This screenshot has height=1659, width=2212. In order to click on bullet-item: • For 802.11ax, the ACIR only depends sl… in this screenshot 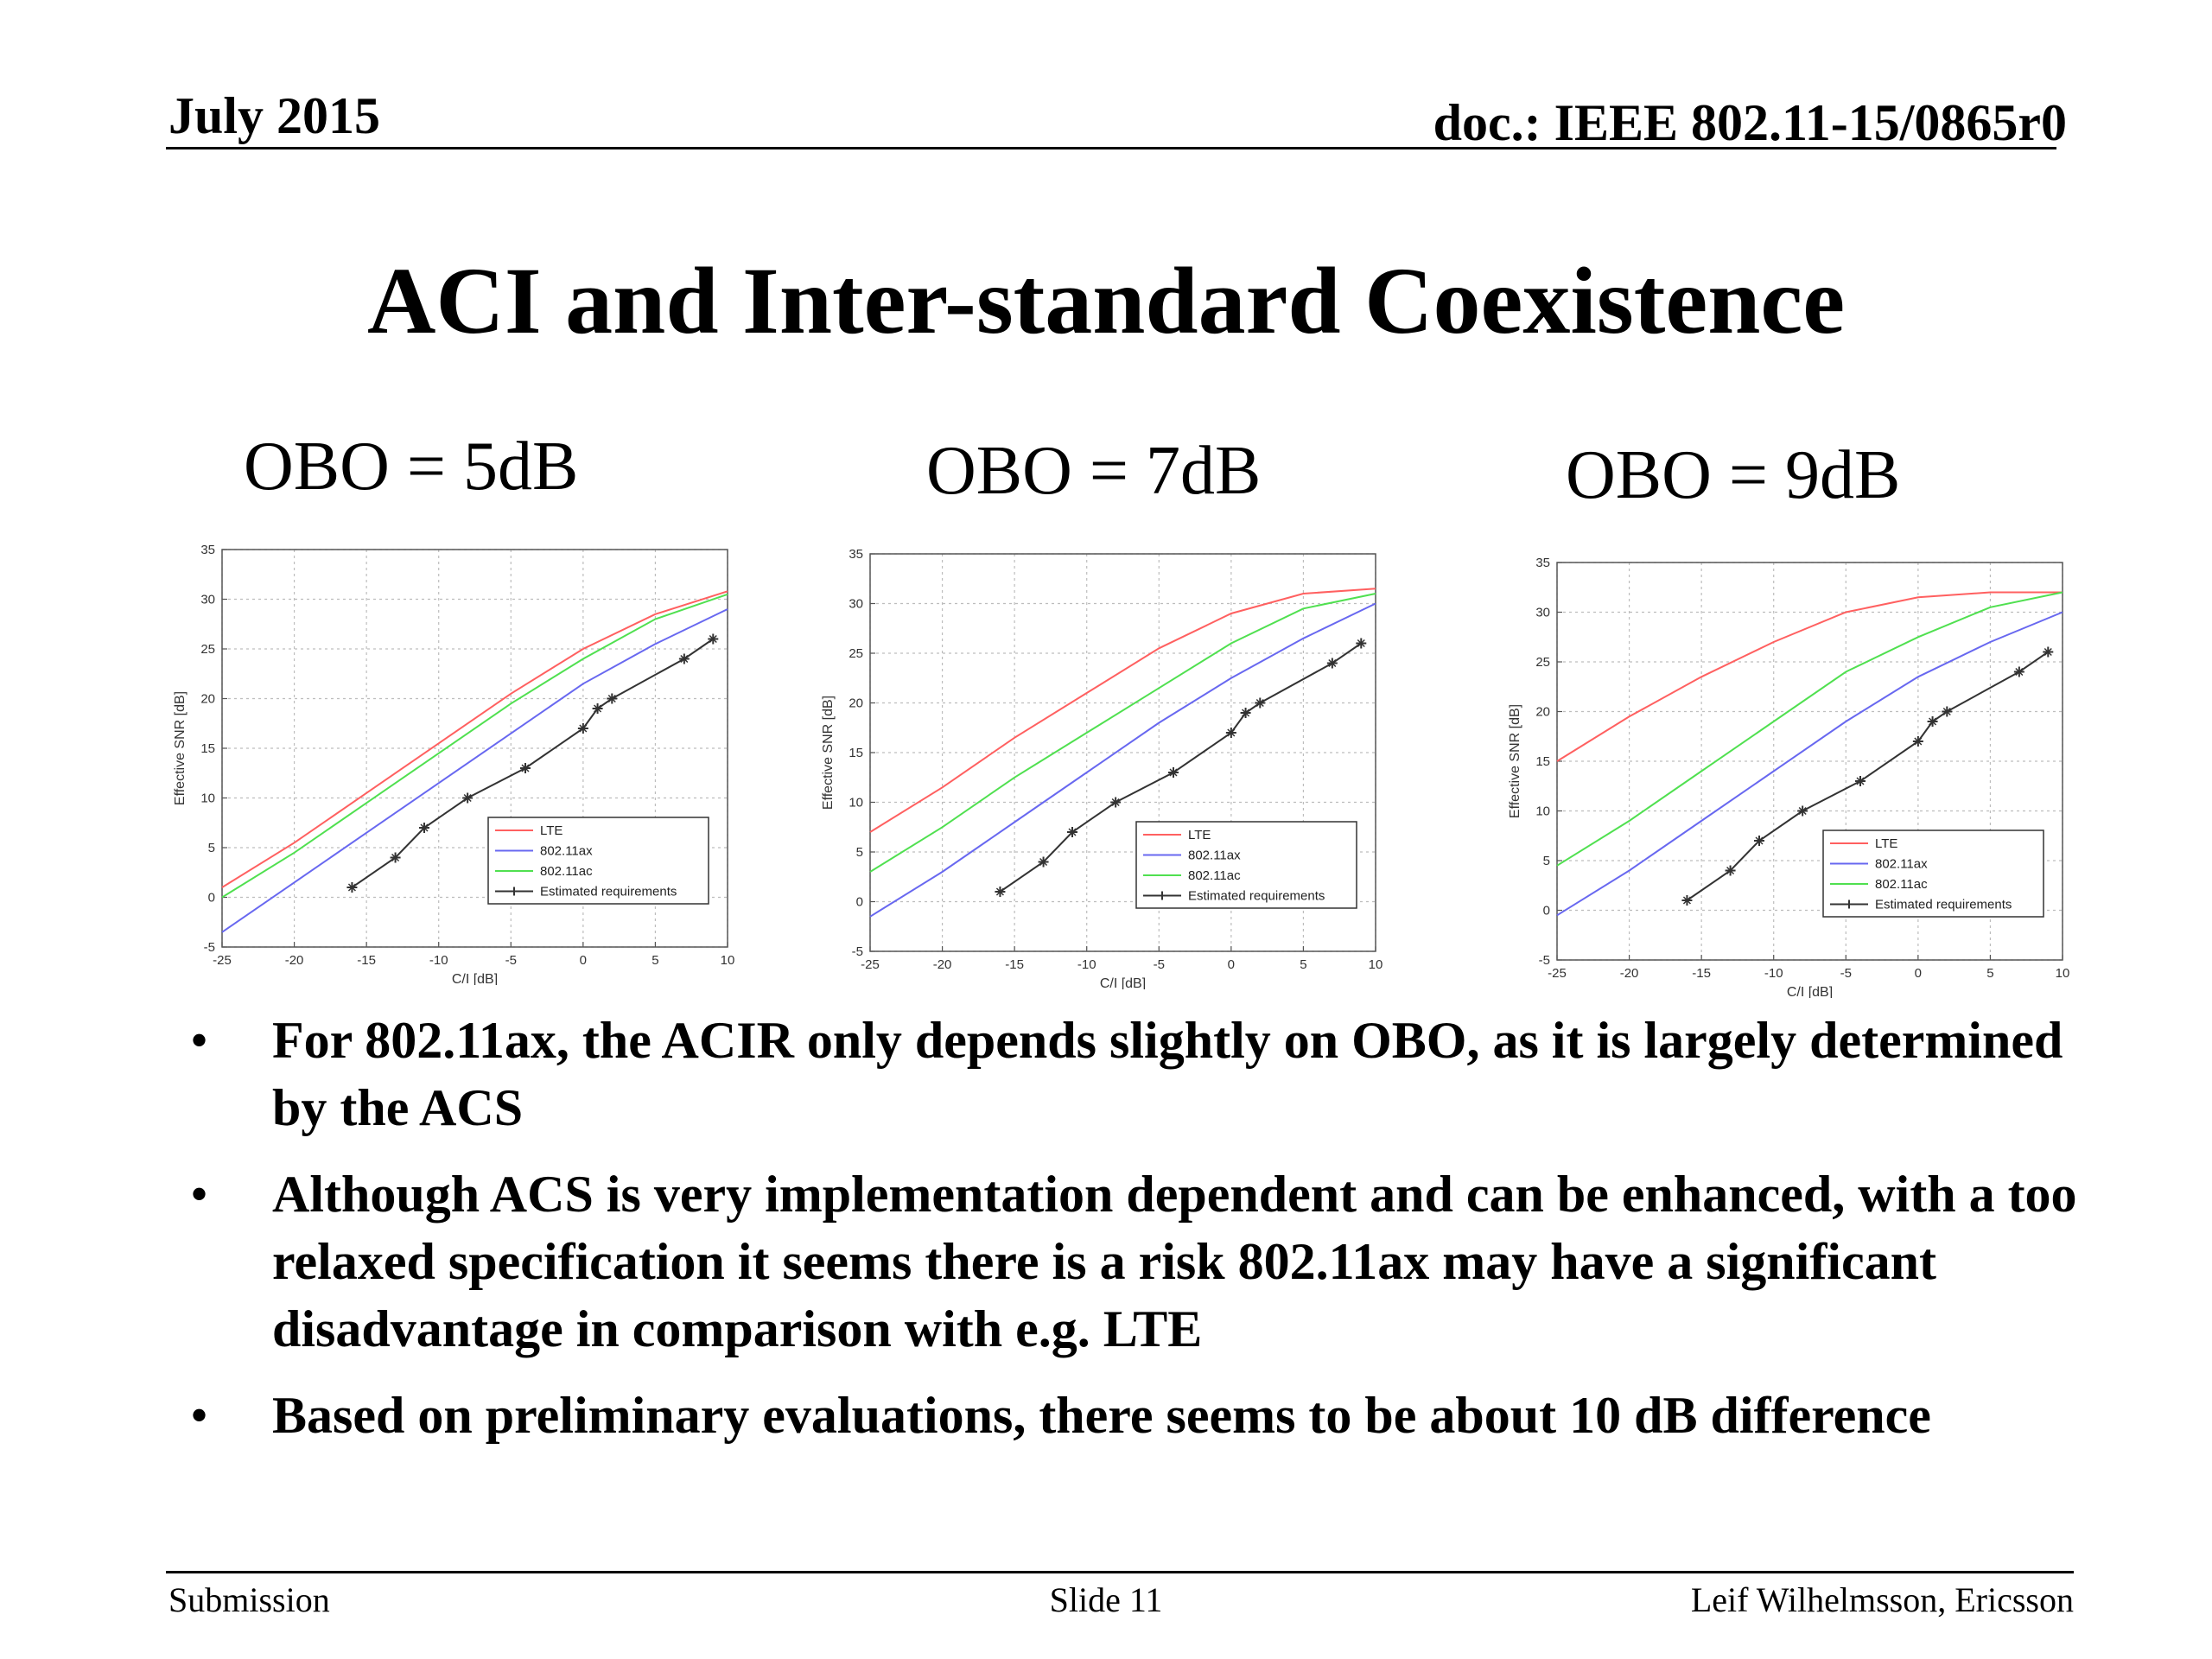, I will do `click(1149, 1074)`.